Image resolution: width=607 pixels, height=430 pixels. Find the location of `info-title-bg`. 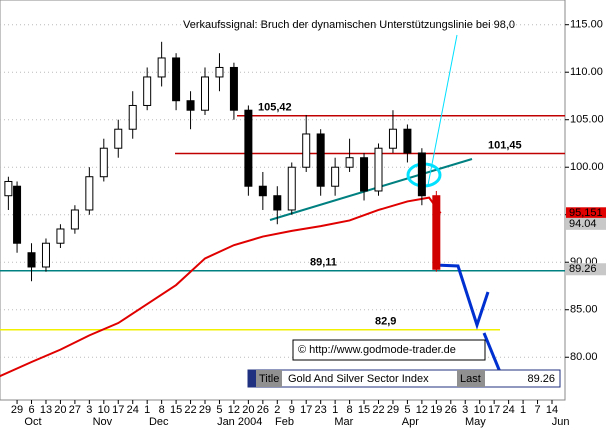

info-title-bg is located at coordinates (269, 378).